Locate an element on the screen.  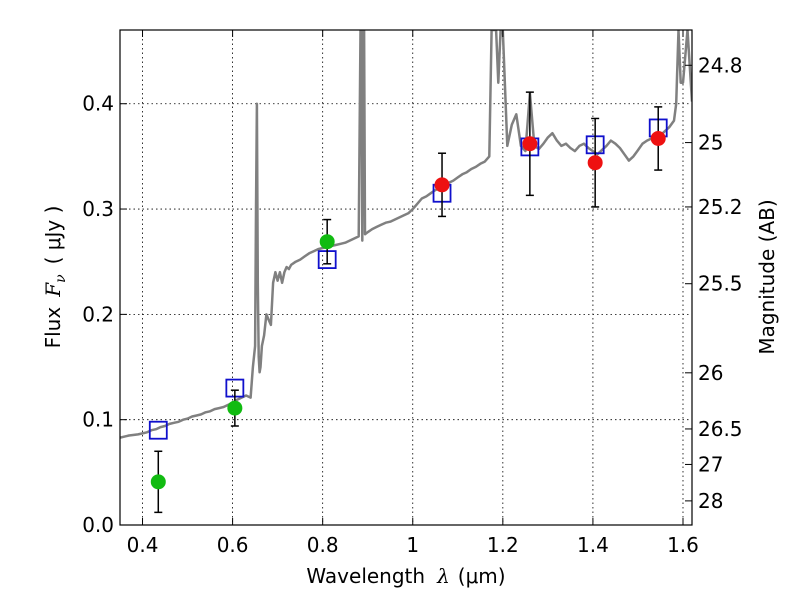
x-tick-label: 1.2 is located at coordinates (503, 545).